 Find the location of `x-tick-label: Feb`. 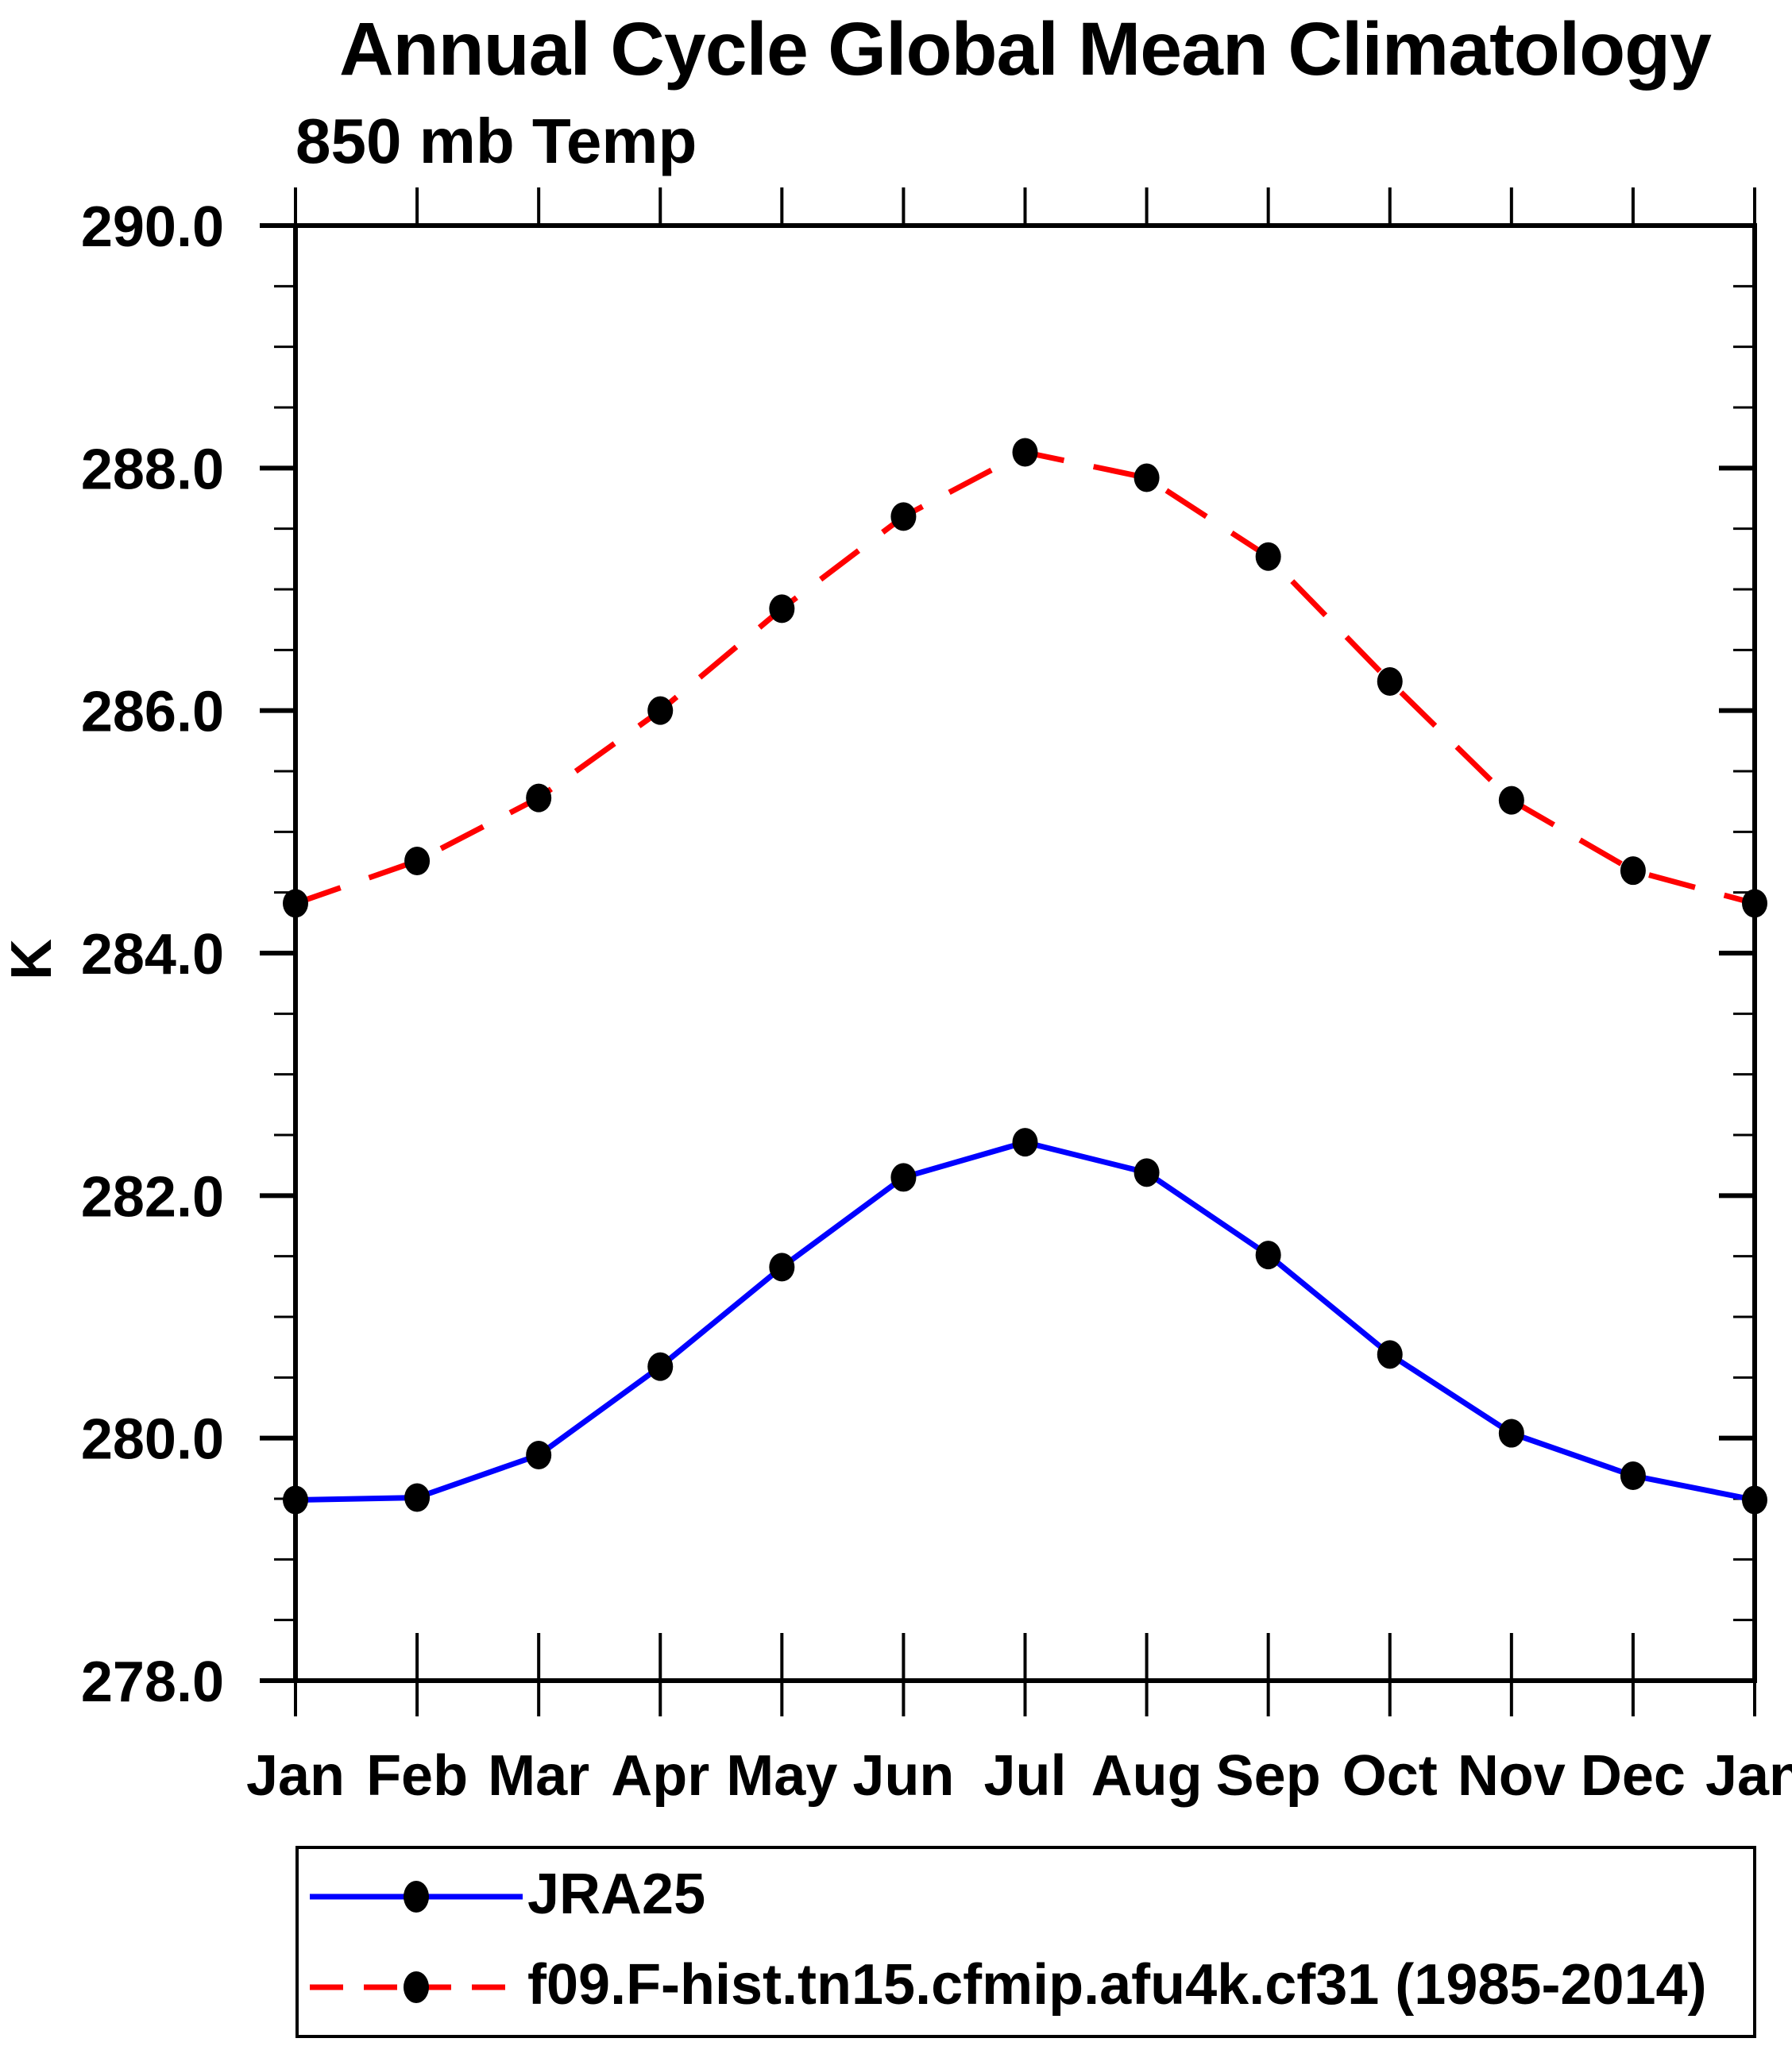

x-tick-label: Feb is located at coordinates (417, 1776).